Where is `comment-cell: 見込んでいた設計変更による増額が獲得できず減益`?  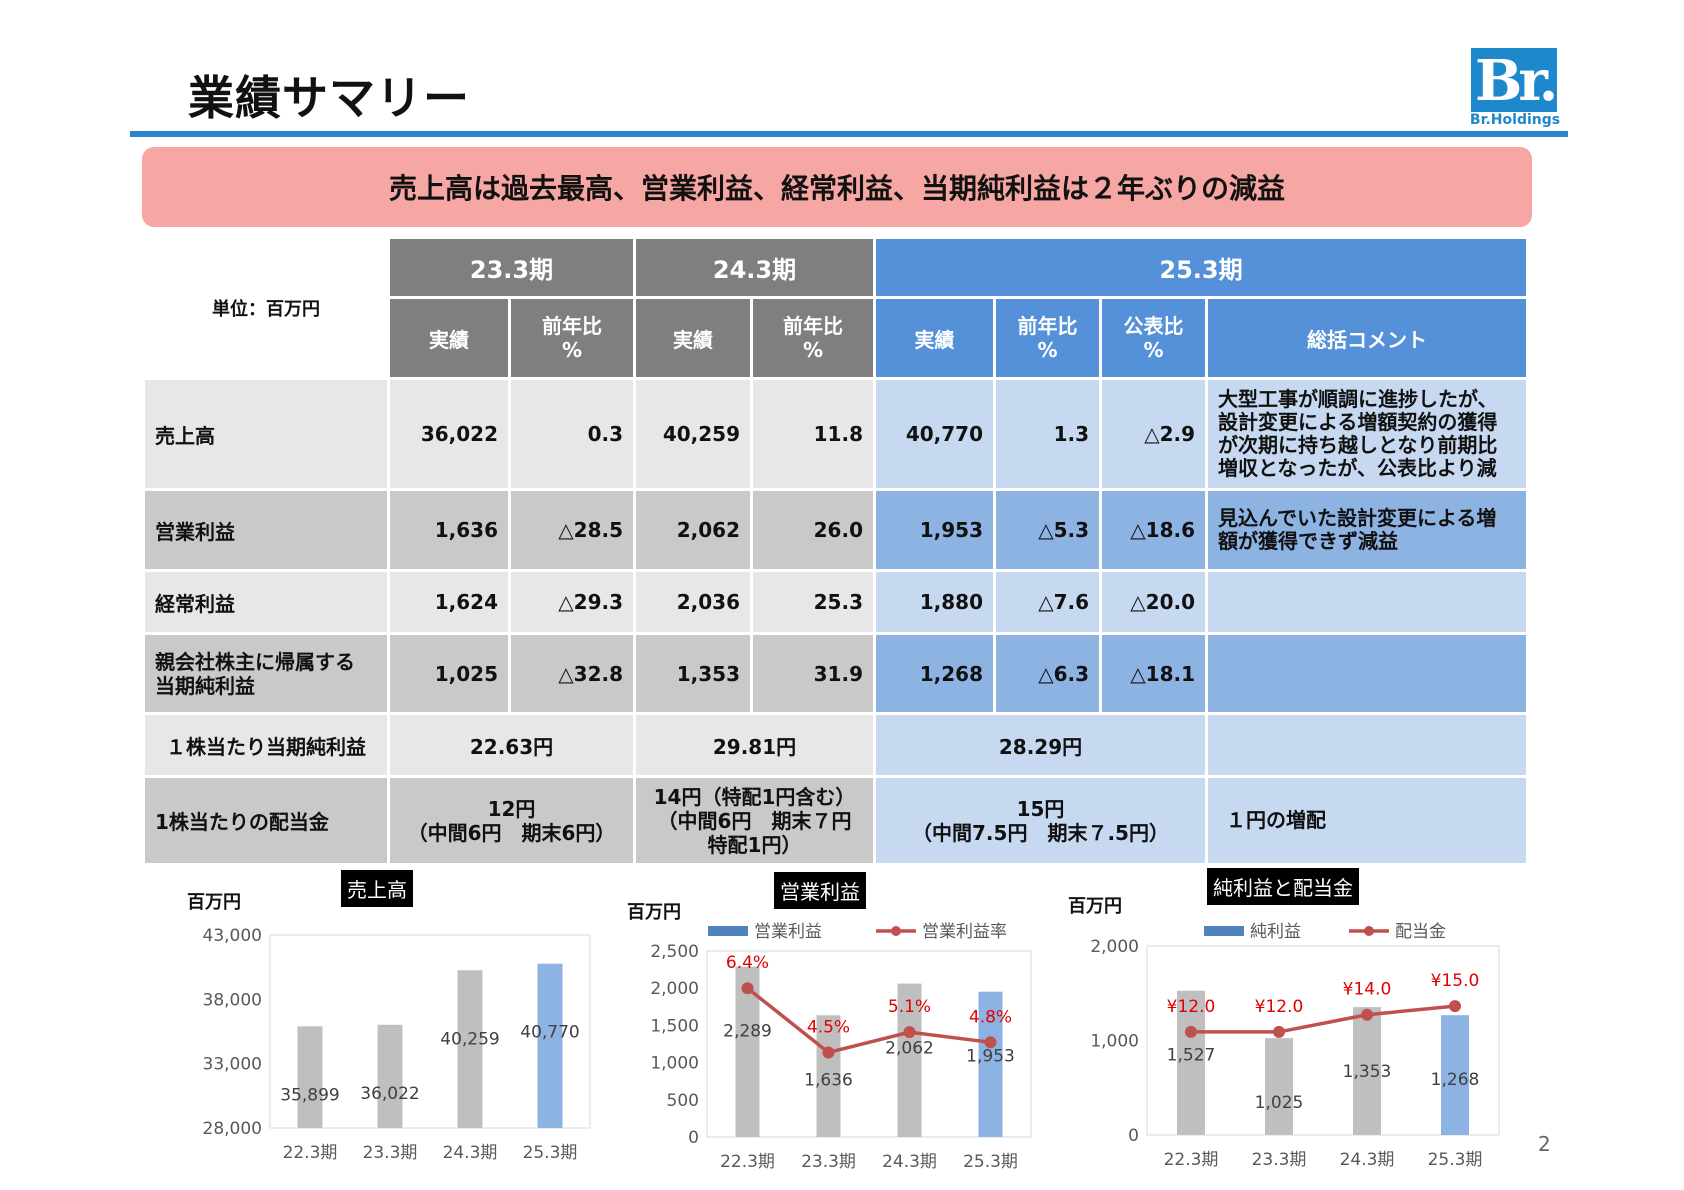
comment-cell: 見込んでいた設計変更による増額が獲得できず減益 is located at coordinates (1367, 530).